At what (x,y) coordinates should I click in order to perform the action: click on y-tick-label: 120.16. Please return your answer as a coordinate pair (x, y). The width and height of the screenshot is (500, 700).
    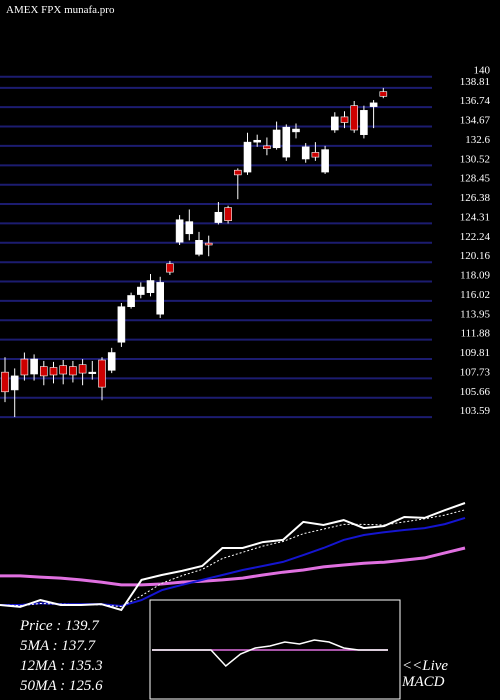
    Looking at the image, I should click on (475, 256).